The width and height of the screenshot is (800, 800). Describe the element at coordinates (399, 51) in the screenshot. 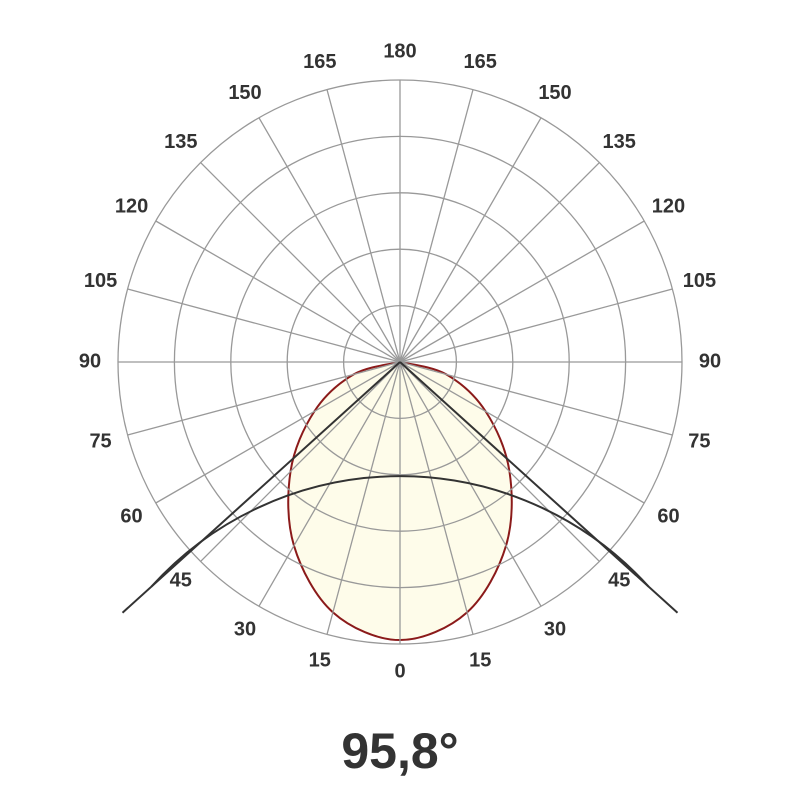

I see `angle-tick-label: 180` at that location.